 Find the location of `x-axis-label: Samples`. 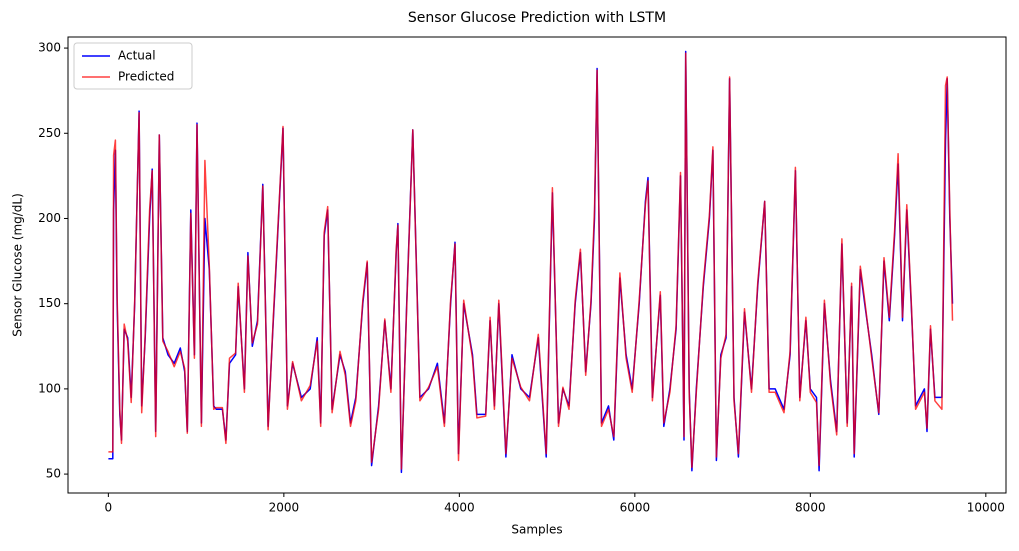

x-axis-label: Samples is located at coordinates (536, 530).